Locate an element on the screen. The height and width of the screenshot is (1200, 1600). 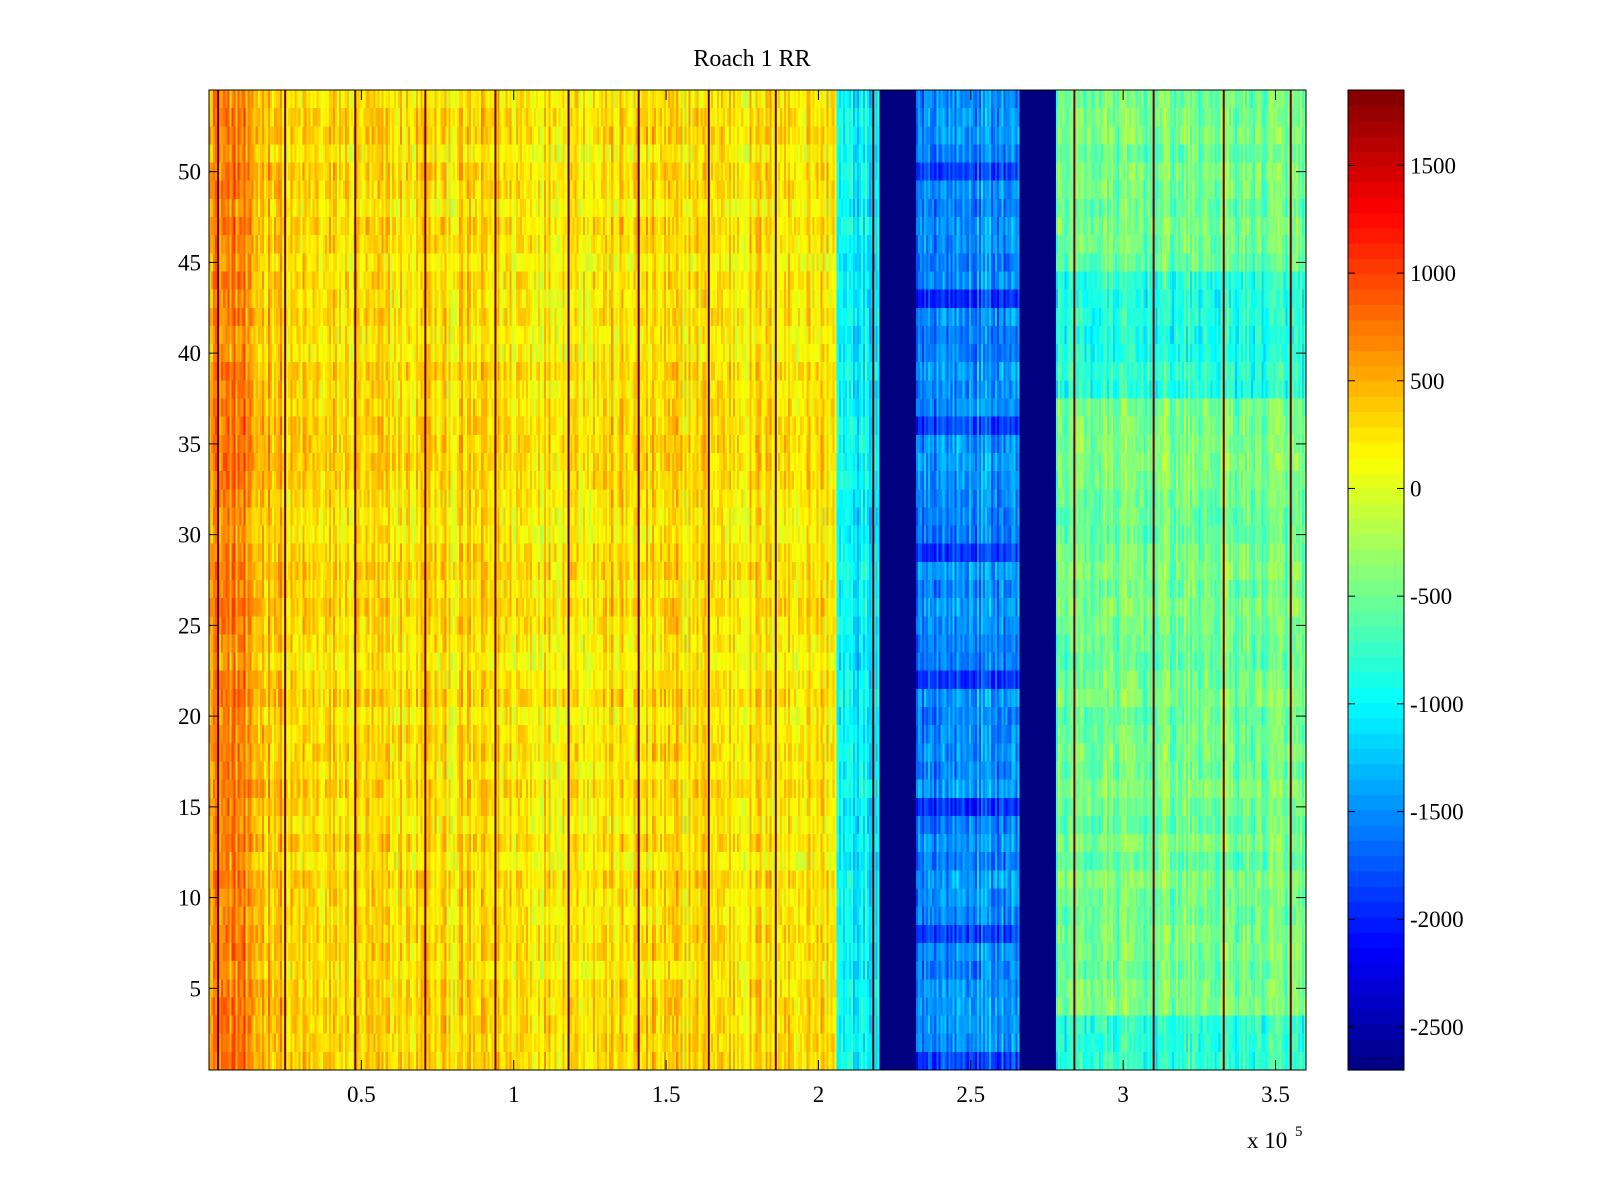
x-tick-label: 2.5 is located at coordinates (970, 1094).